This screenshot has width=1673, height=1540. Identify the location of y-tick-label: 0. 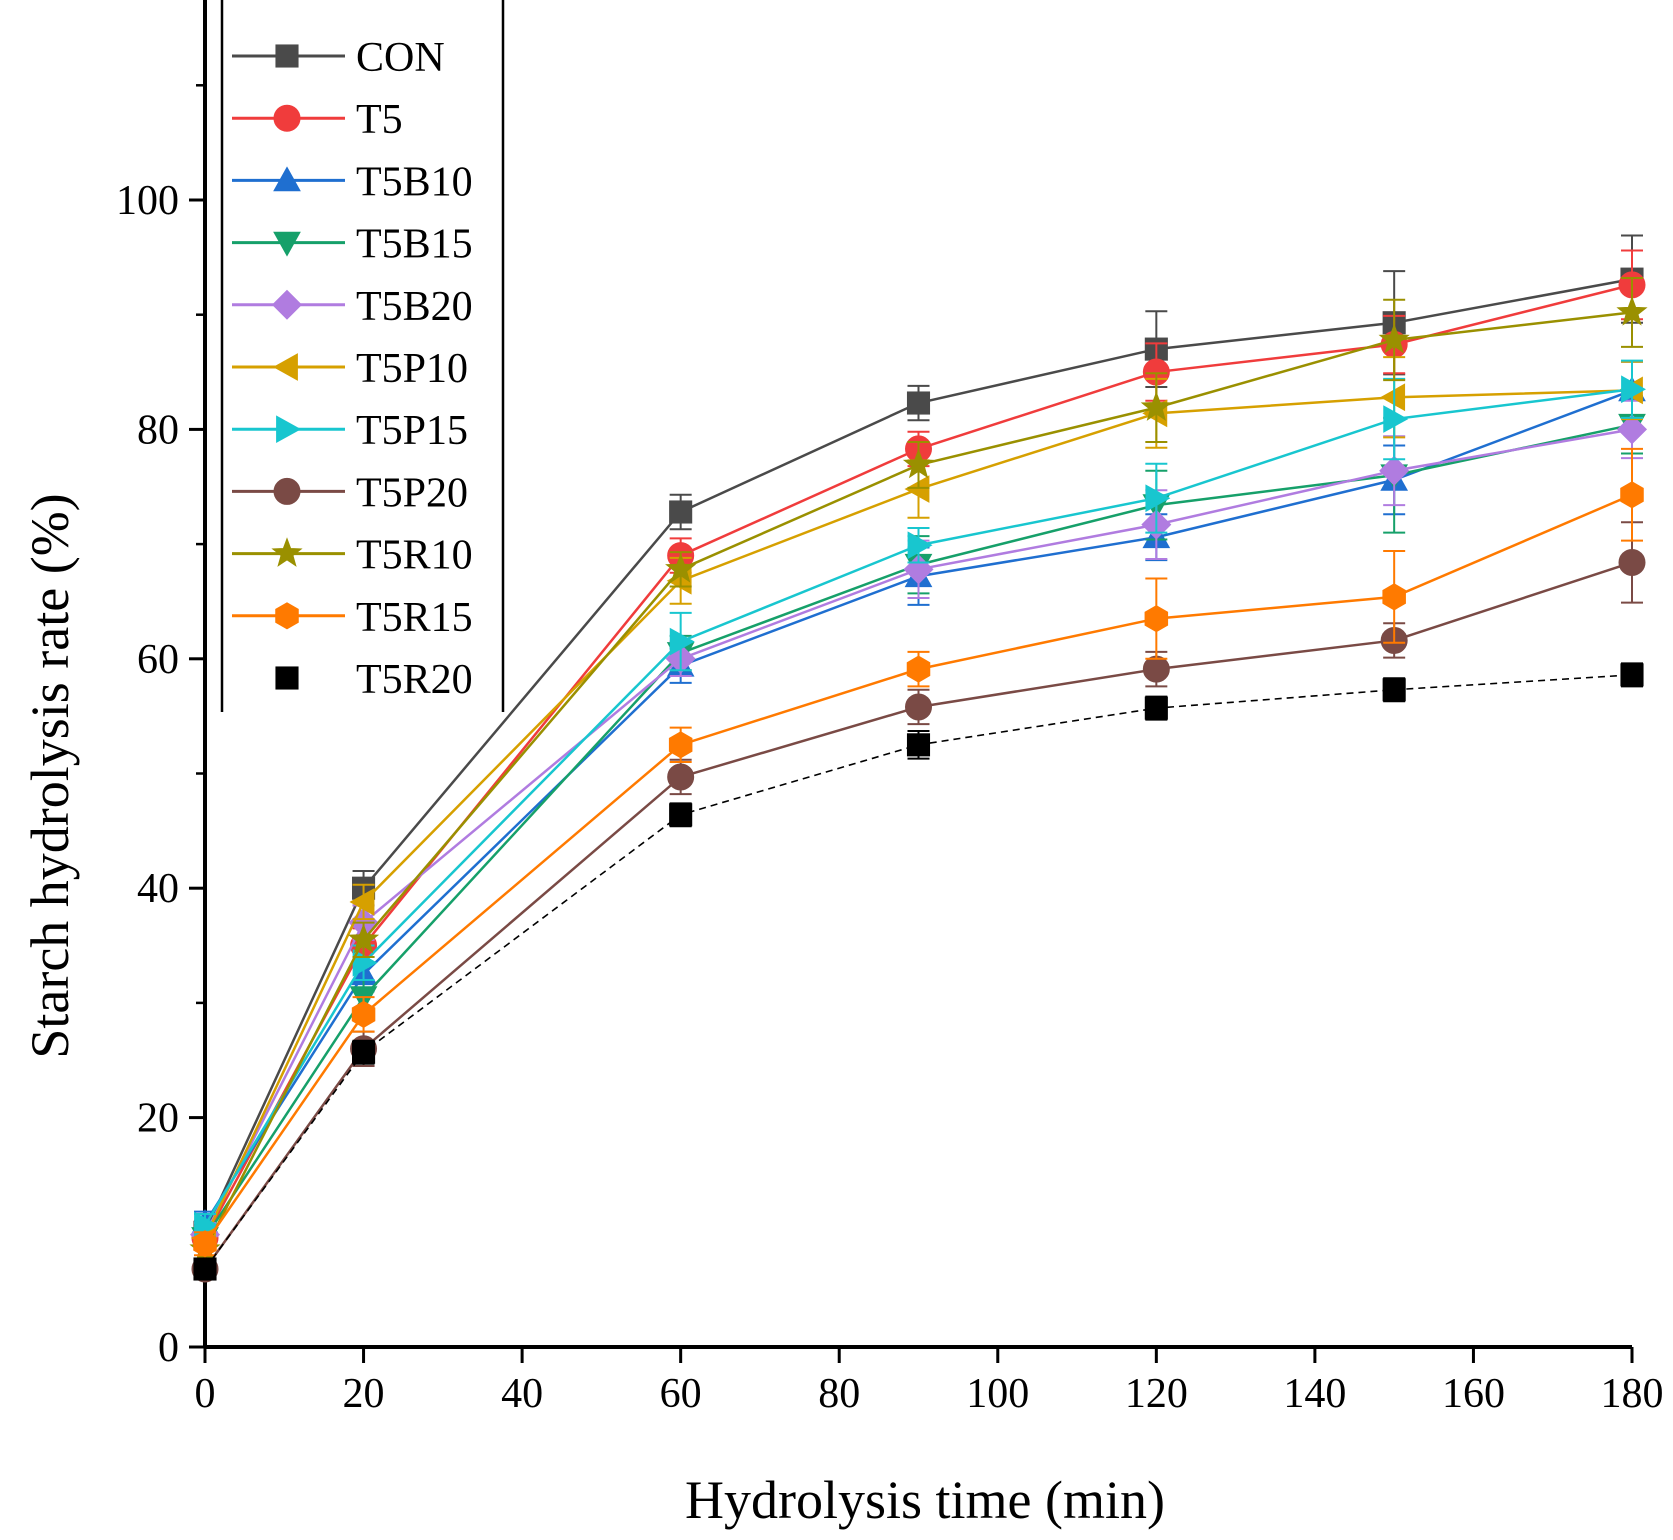
(168, 1348).